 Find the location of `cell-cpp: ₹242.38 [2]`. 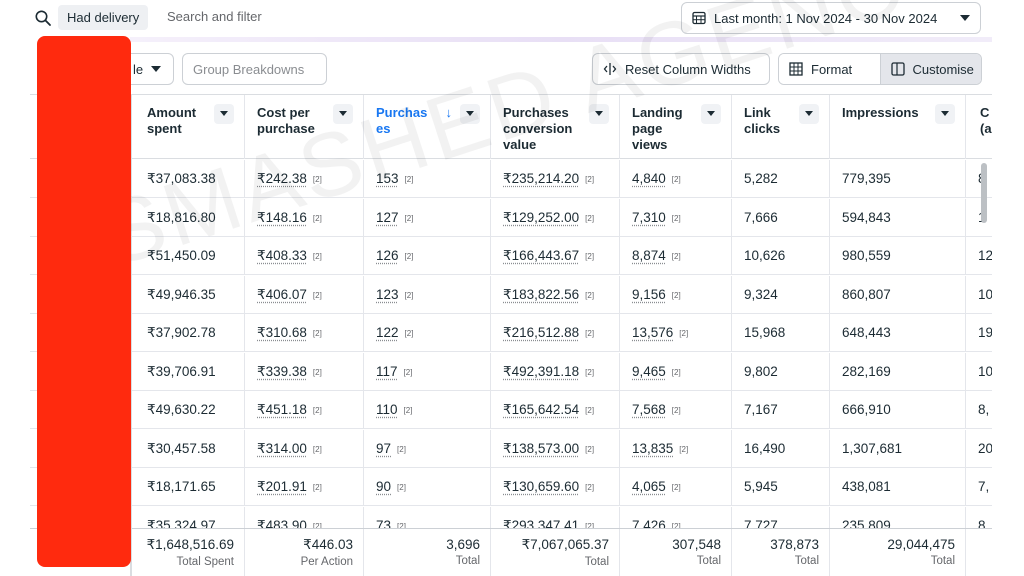

cell-cpp: ₹242.38 [2] is located at coordinates (304, 179).